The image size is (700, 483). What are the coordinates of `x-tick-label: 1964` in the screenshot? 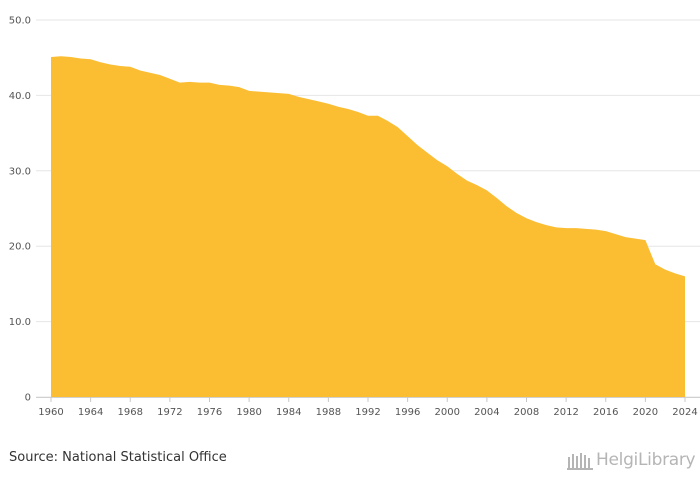 It's located at (90, 412).